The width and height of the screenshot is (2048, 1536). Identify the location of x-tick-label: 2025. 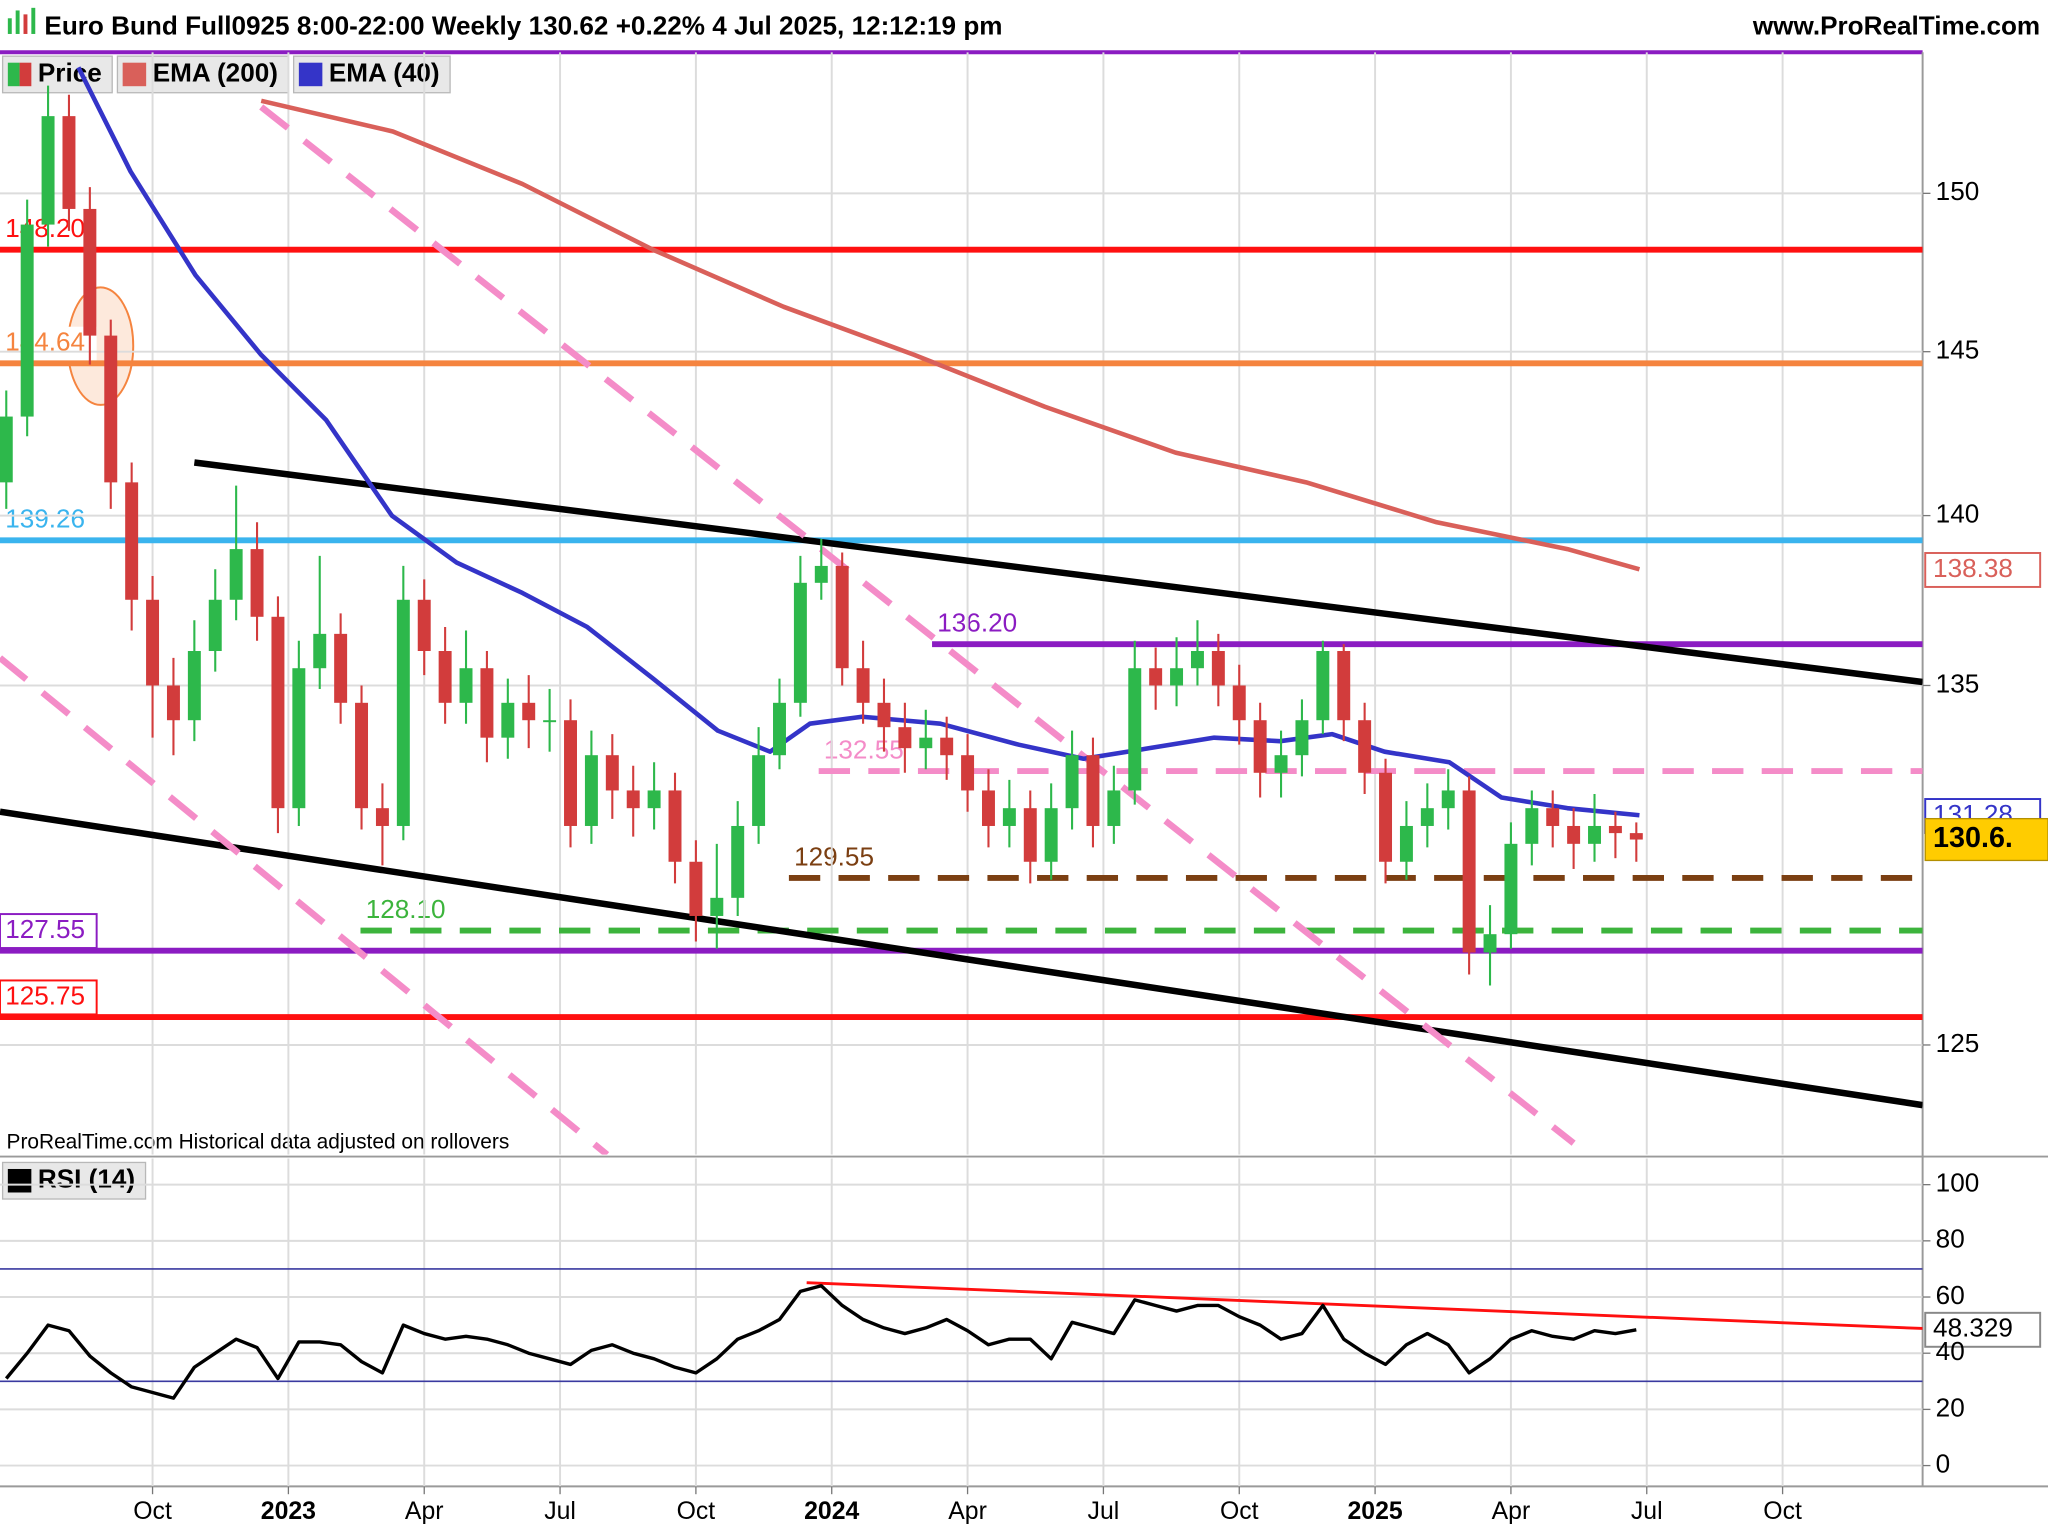
(1374, 1511).